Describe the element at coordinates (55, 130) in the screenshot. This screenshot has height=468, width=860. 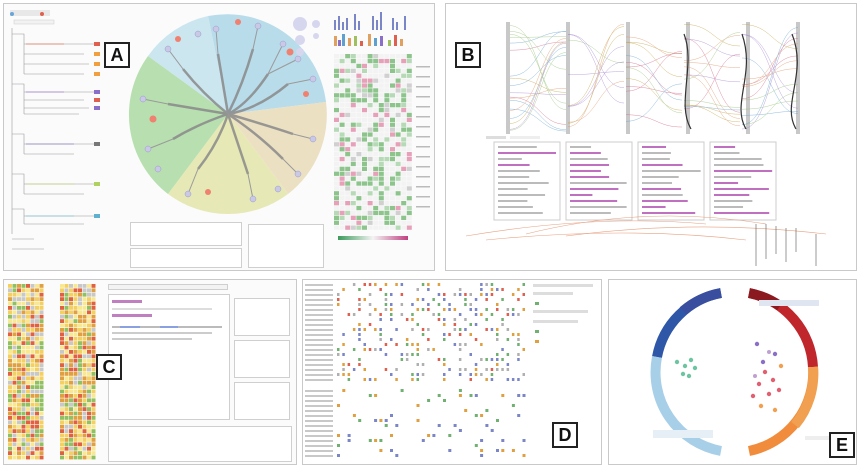
I see `hierarchy-list` at that location.